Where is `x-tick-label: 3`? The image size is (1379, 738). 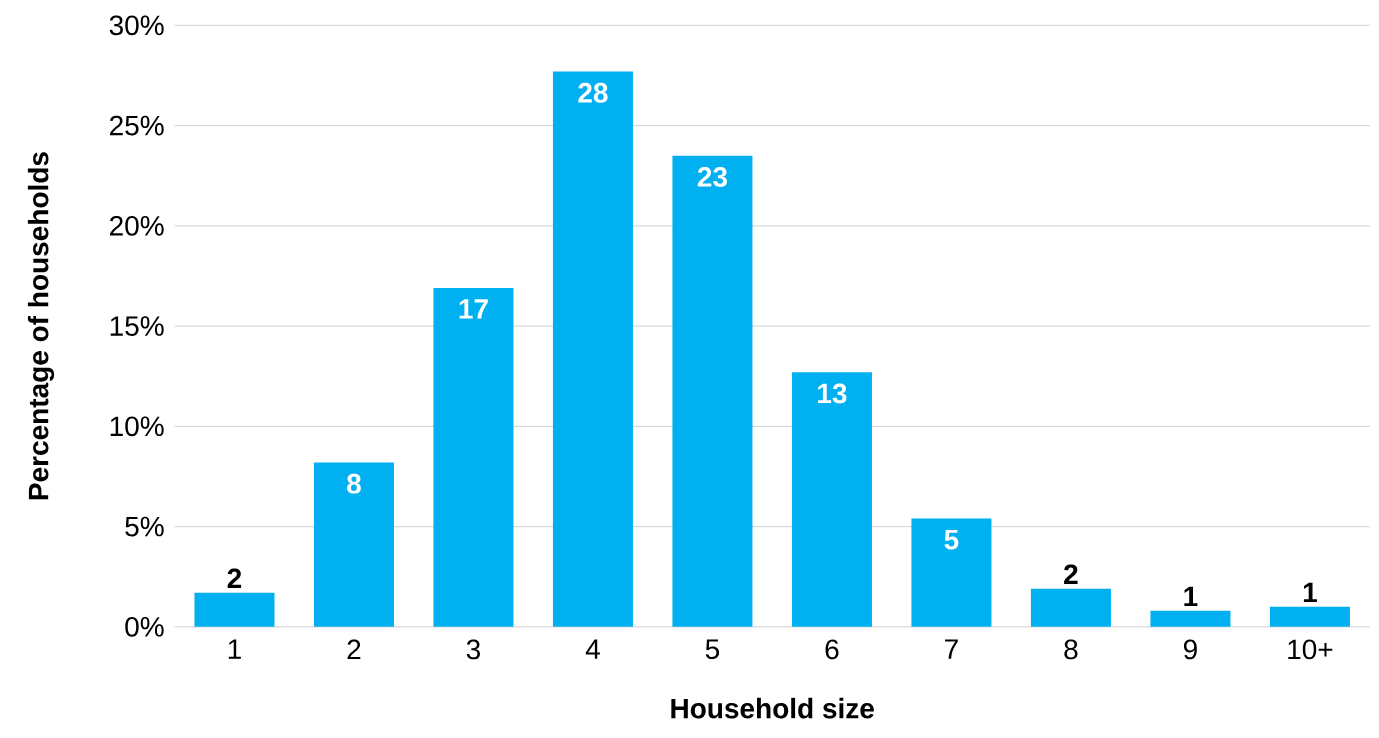 x-tick-label: 3 is located at coordinates (473, 649).